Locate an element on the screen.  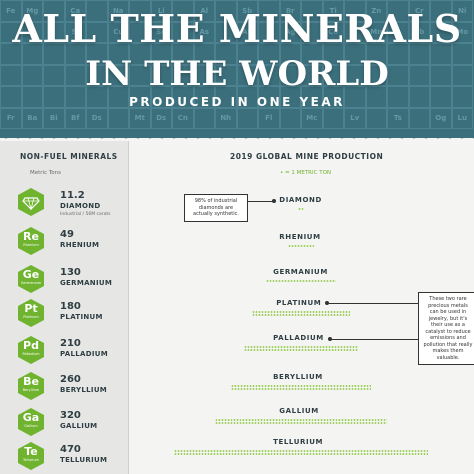
element-name: Platinum is located at coordinates (31, 317).